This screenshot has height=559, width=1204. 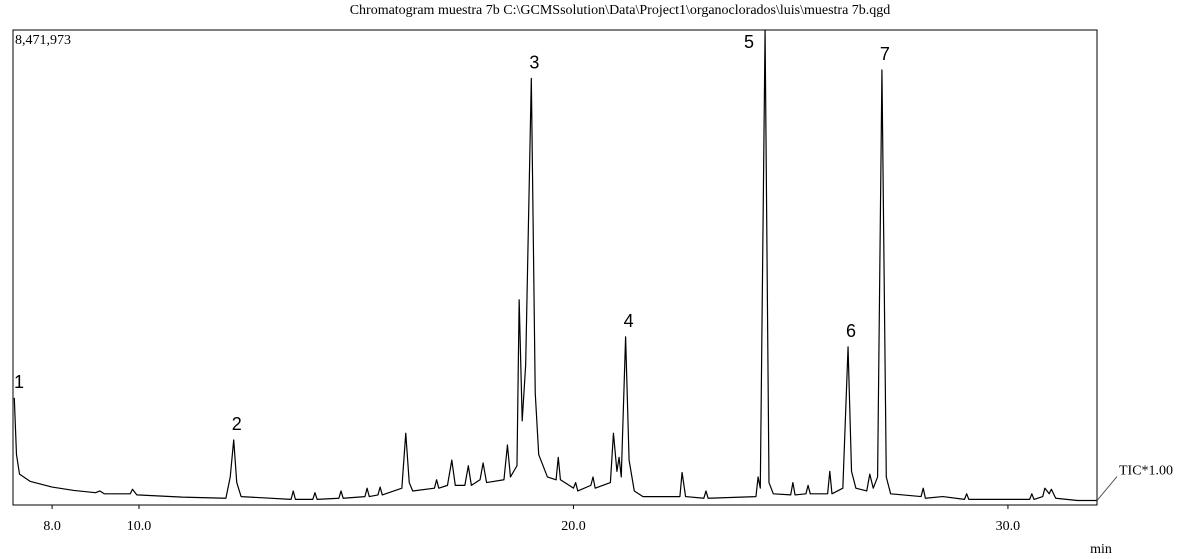 What do you see at coordinates (851, 331) in the screenshot?
I see `peak-label: 6` at bounding box center [851, 331].